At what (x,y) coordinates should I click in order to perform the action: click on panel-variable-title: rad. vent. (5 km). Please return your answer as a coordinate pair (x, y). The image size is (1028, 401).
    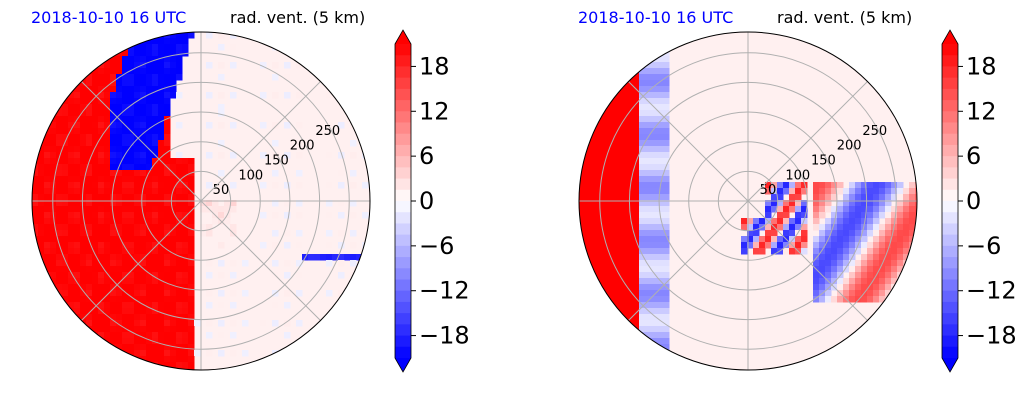
    Looking at the image, I should click on (298, 17).